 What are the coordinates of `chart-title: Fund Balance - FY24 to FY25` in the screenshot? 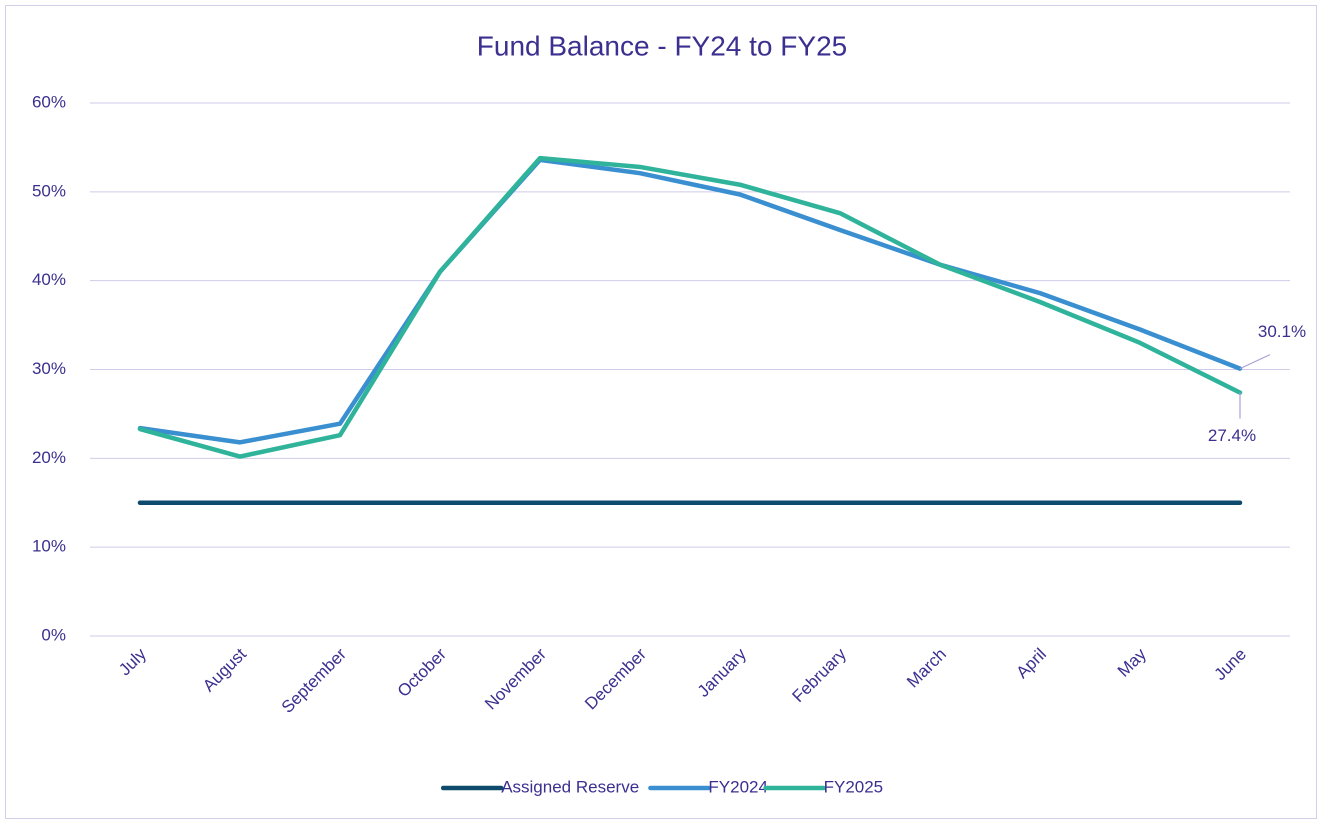 It's located at (662, 45).